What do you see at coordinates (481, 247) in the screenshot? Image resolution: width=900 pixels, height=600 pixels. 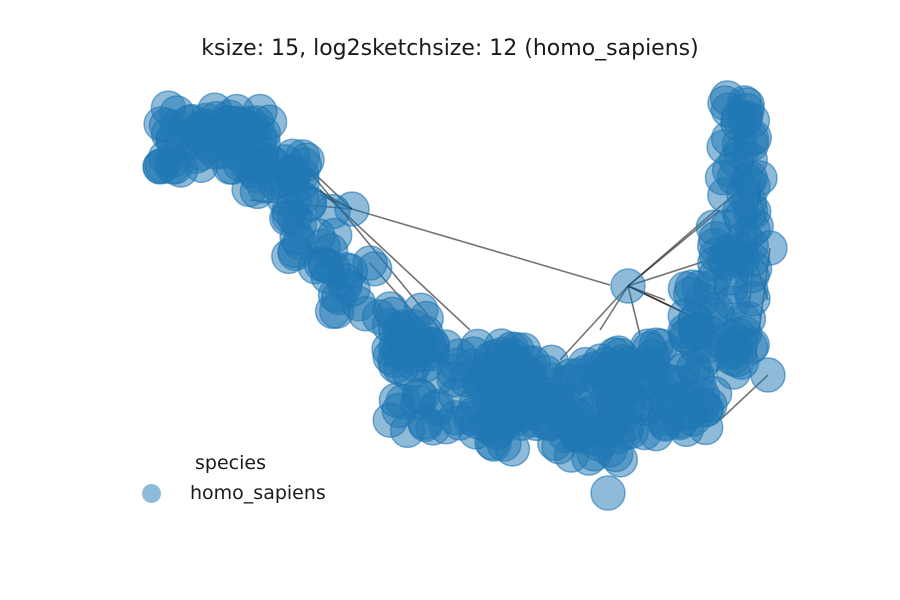 I see `graph-edge` at bounding box center [481, 247].